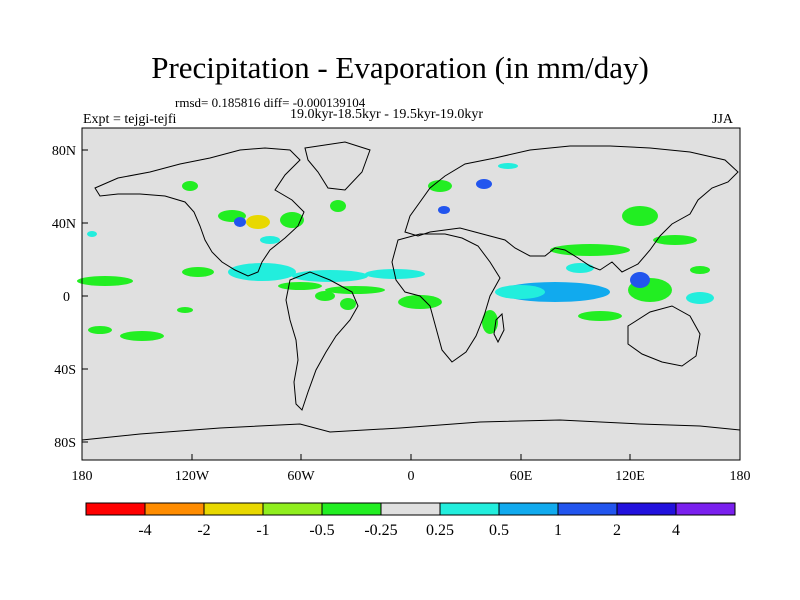  What do you see at coordinates (203, 530) in the screenshot?
I see `colorbar-label: -2` at bounding box center [203, 530].